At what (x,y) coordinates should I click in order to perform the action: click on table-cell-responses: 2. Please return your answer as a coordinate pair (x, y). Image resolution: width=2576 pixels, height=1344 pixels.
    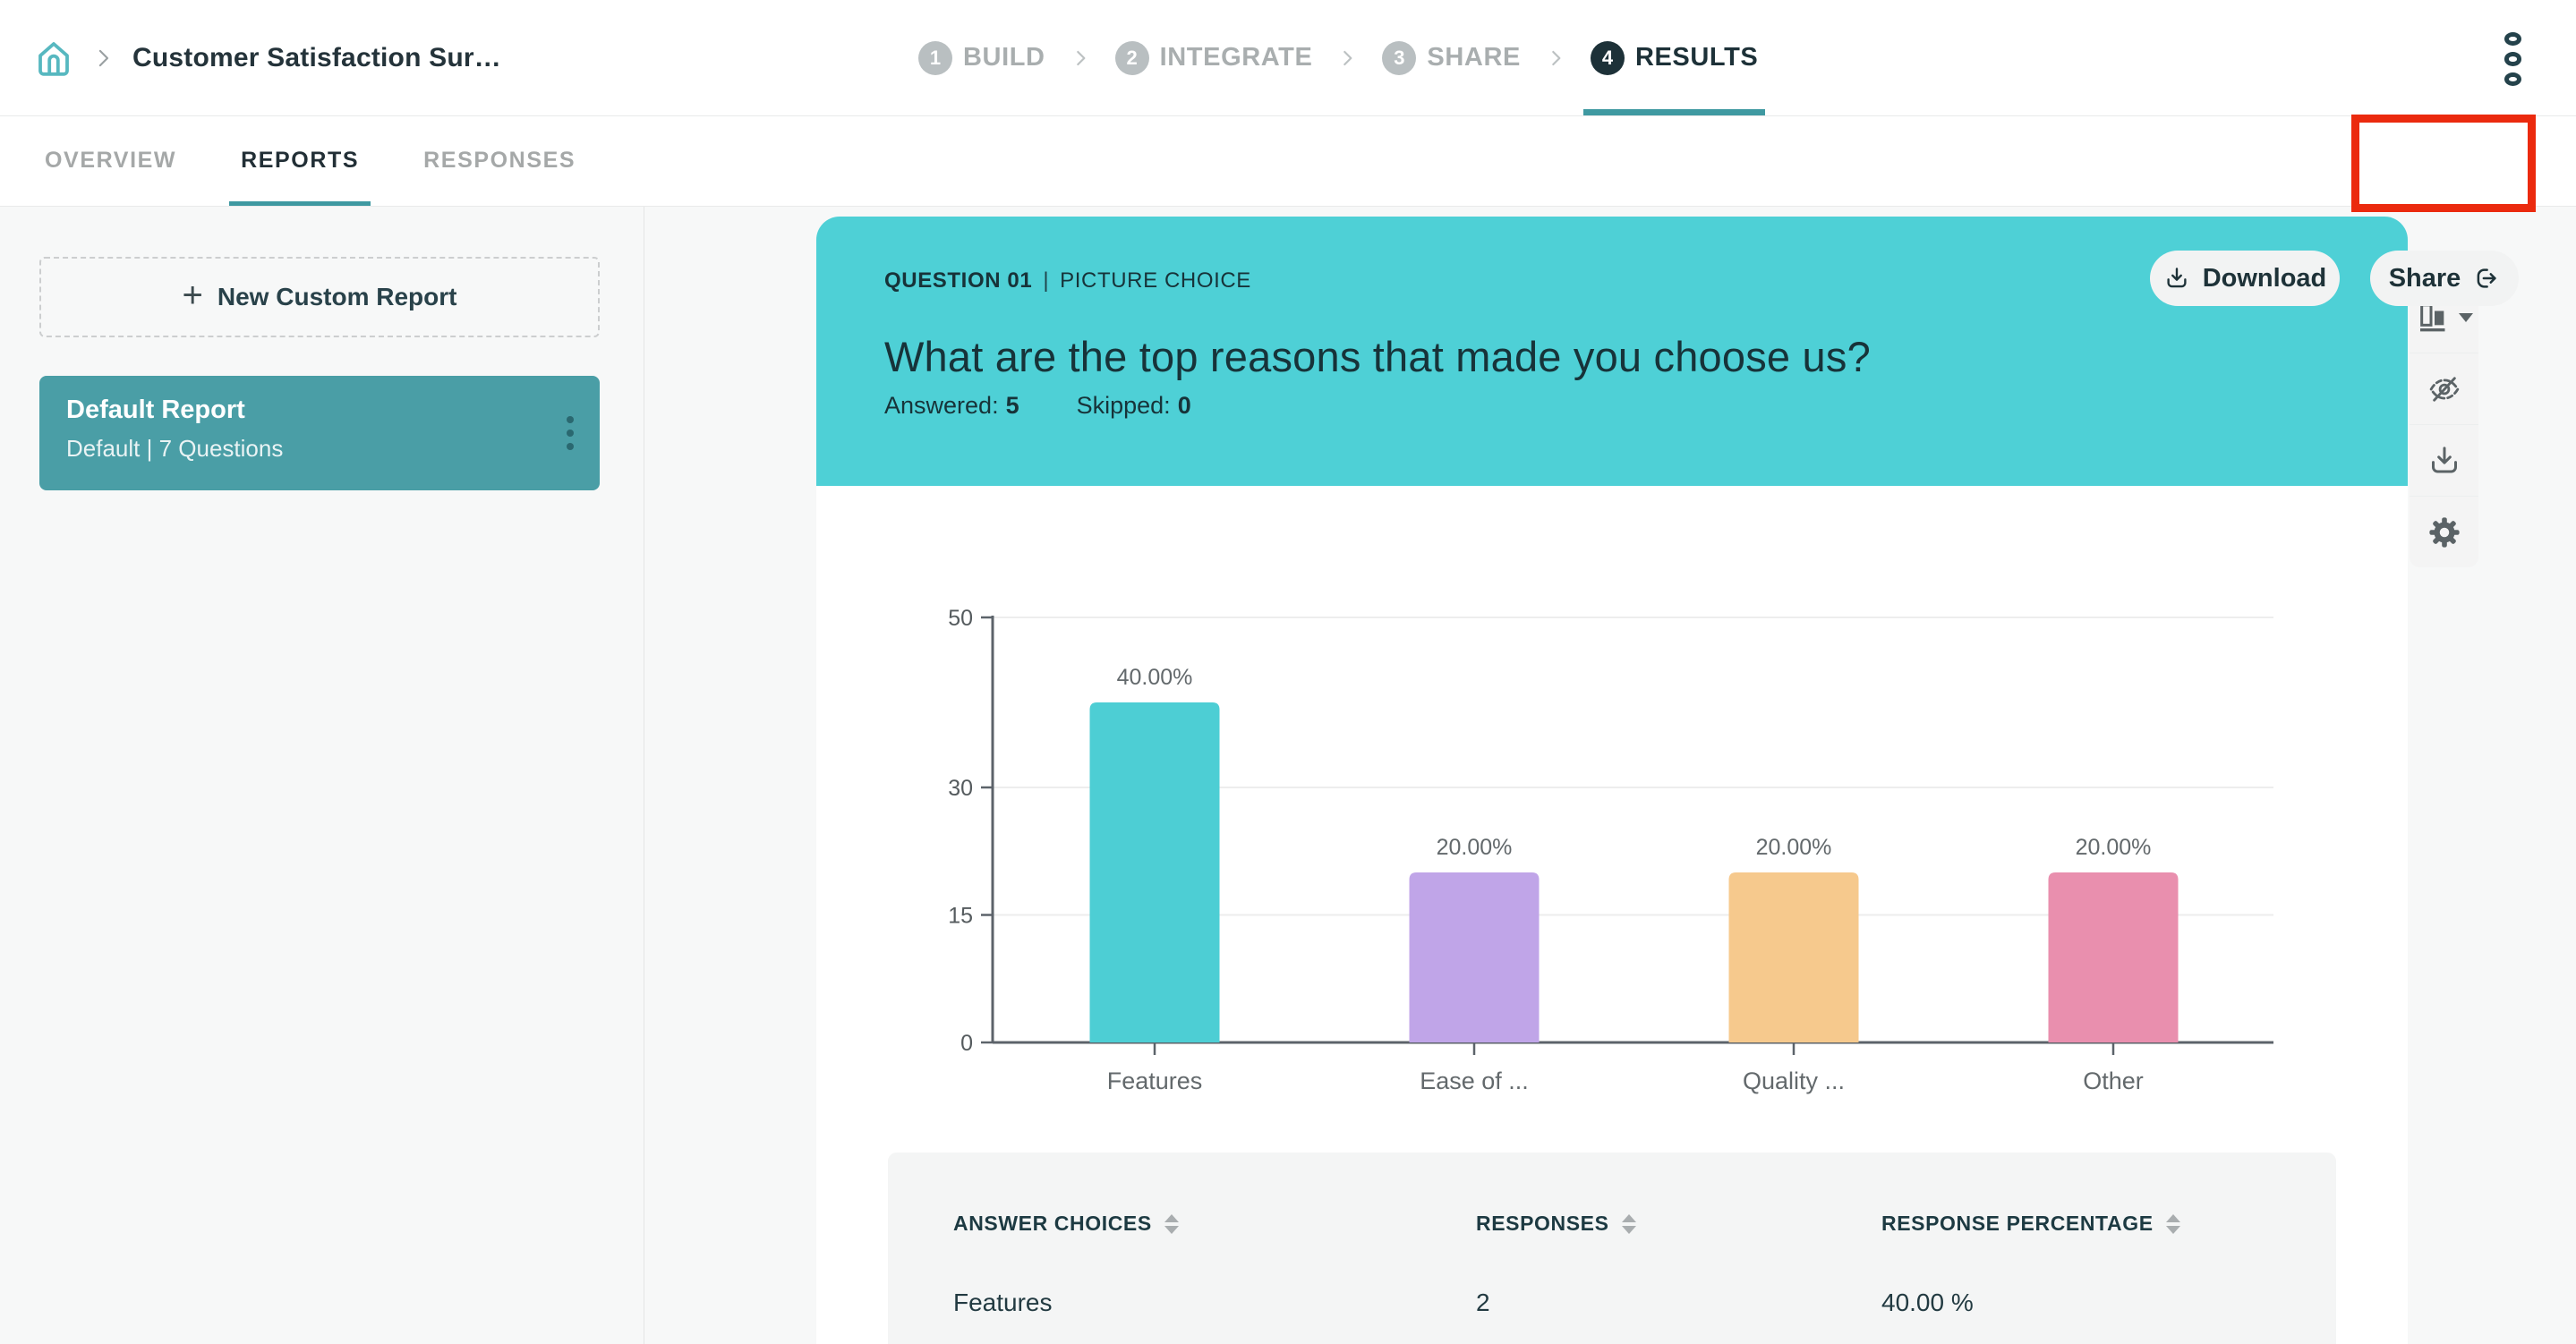
    Looking at the image, I should click on (1483, 1302).